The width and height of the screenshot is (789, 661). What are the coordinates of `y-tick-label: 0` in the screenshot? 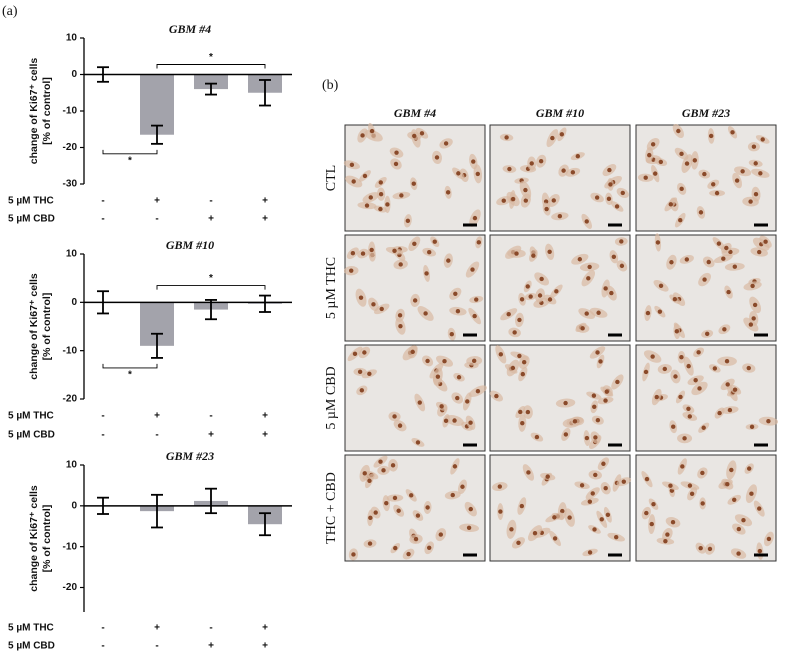 It's located at (74, 302).